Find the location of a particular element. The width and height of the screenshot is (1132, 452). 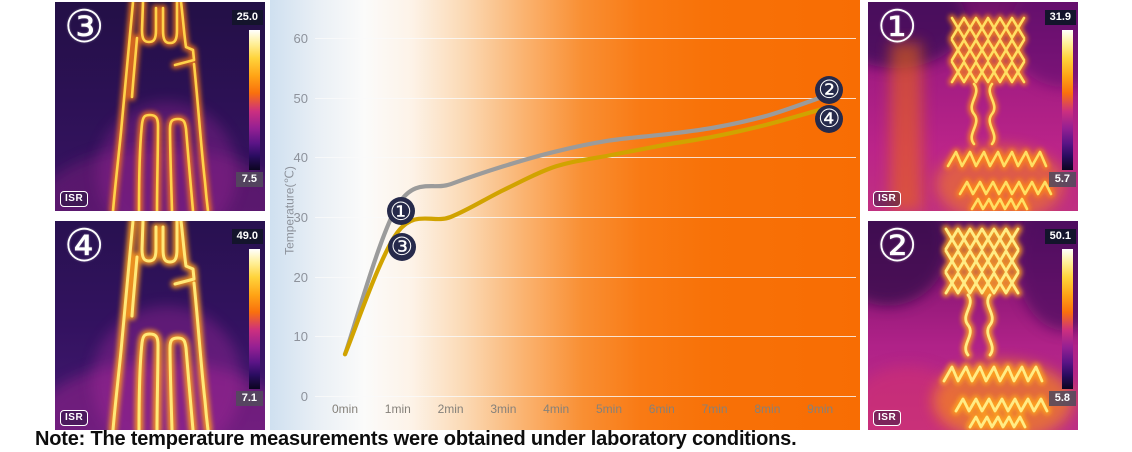

y-axis-tick-label: 10 is located at coordinates (300, 337).